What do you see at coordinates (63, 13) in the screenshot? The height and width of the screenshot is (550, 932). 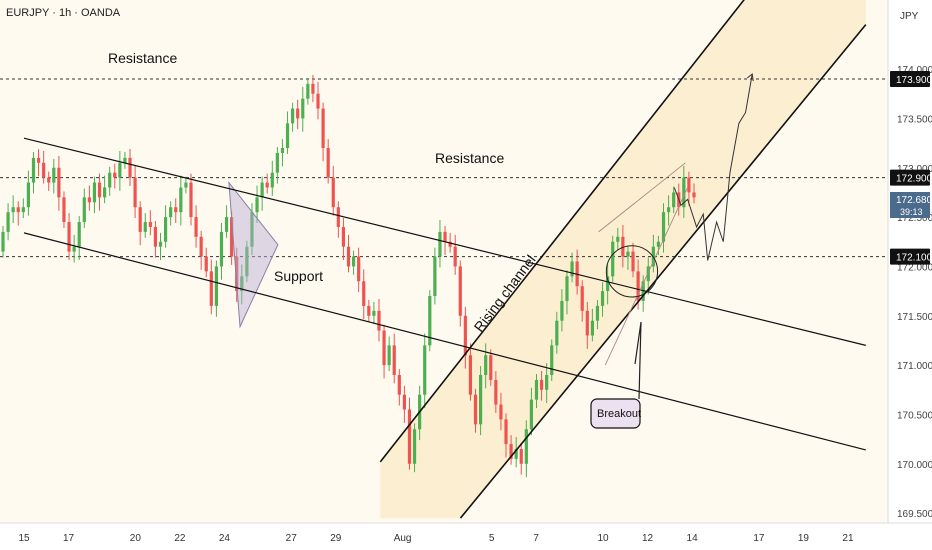 I see `symbol-header: EURJPY · 1h · OANDA` at bounding box center [63, 13].